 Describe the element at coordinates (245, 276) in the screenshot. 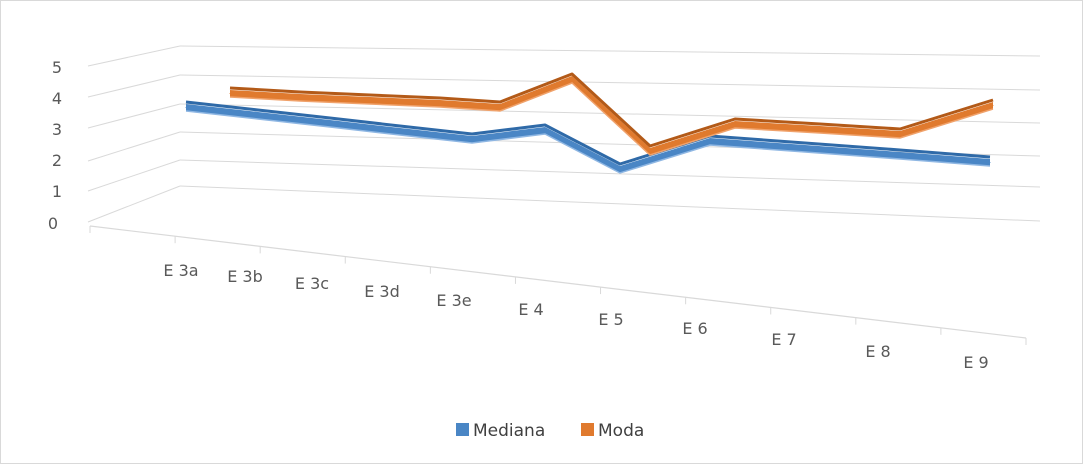

I see `x-tick-label: E 3b` at that location.